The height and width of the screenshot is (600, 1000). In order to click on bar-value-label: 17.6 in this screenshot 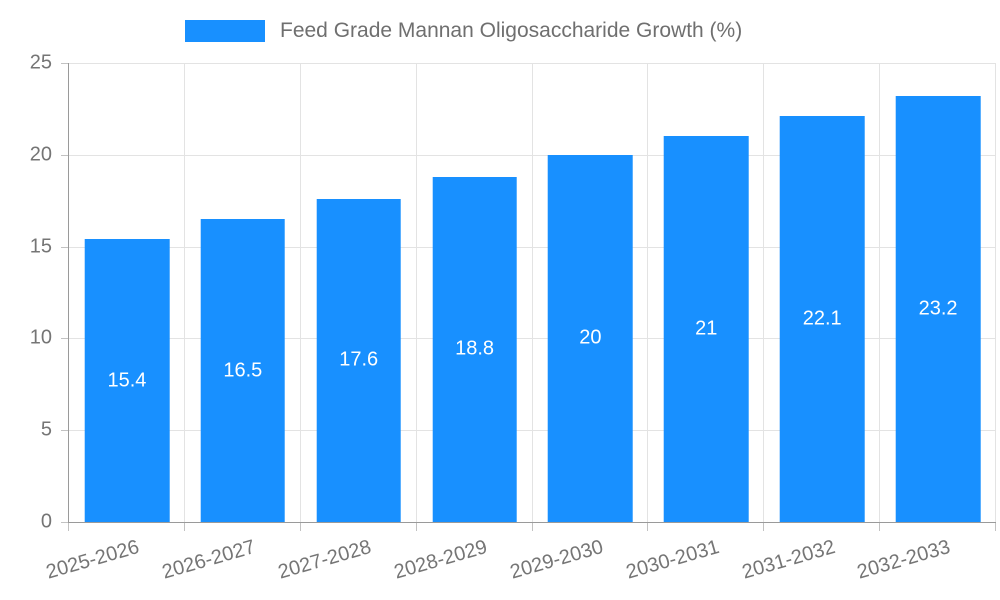, I will do `click(359, 359)`.